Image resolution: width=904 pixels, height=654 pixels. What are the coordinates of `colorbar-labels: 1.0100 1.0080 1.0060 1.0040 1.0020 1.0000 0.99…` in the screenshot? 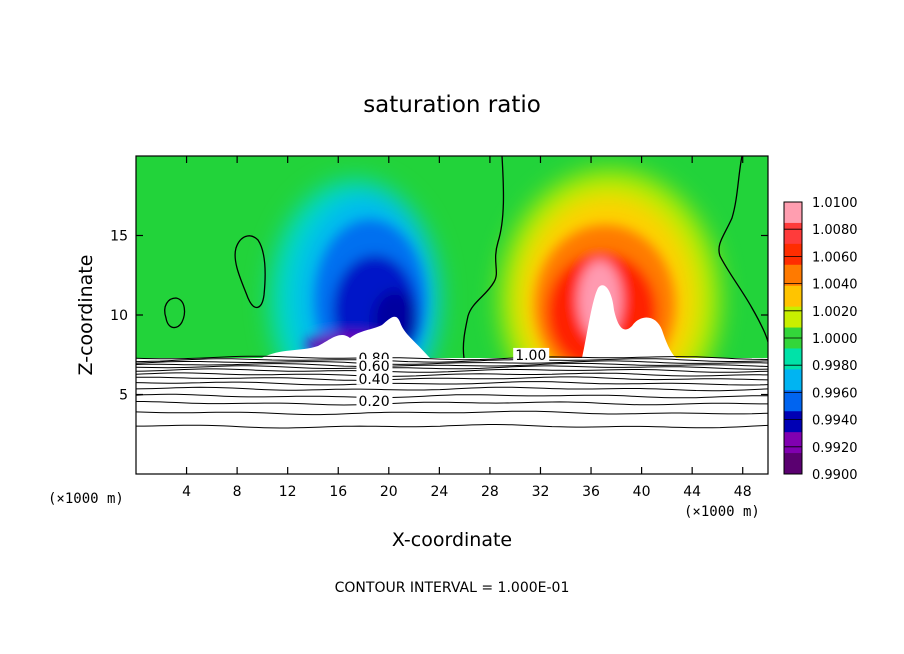 It's located at (835, 339).